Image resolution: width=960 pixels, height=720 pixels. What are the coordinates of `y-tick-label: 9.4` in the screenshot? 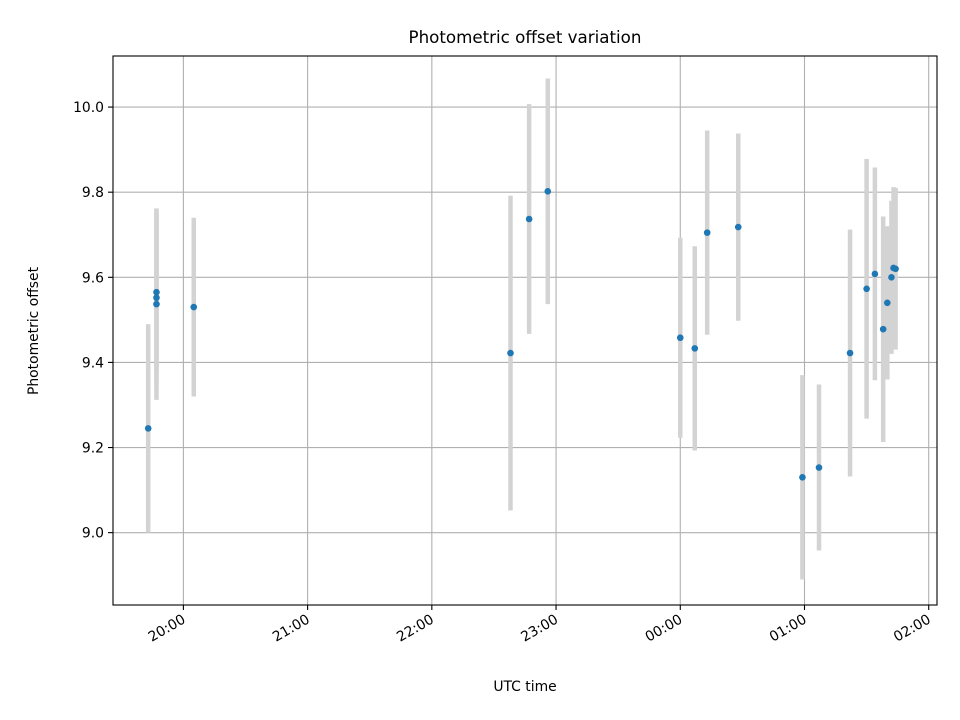 It's located at (93, 363).